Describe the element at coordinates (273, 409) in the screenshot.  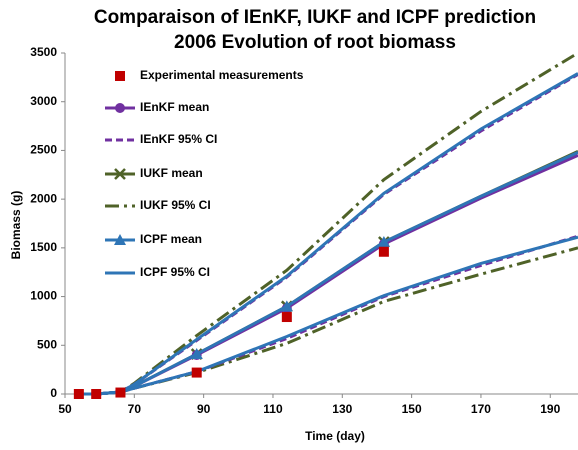
I see `x-tick-label: 110` at that location.